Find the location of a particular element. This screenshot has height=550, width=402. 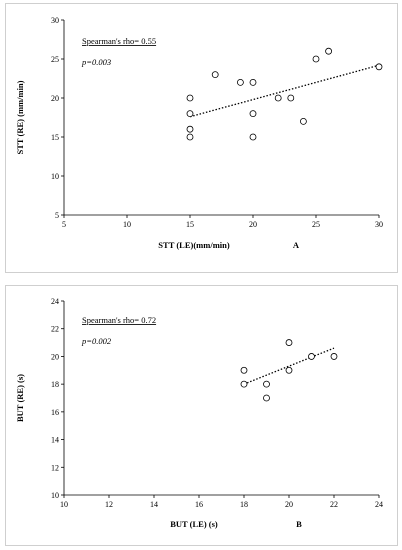

y-tick-label: 12 is located at coordinates (55, 467).